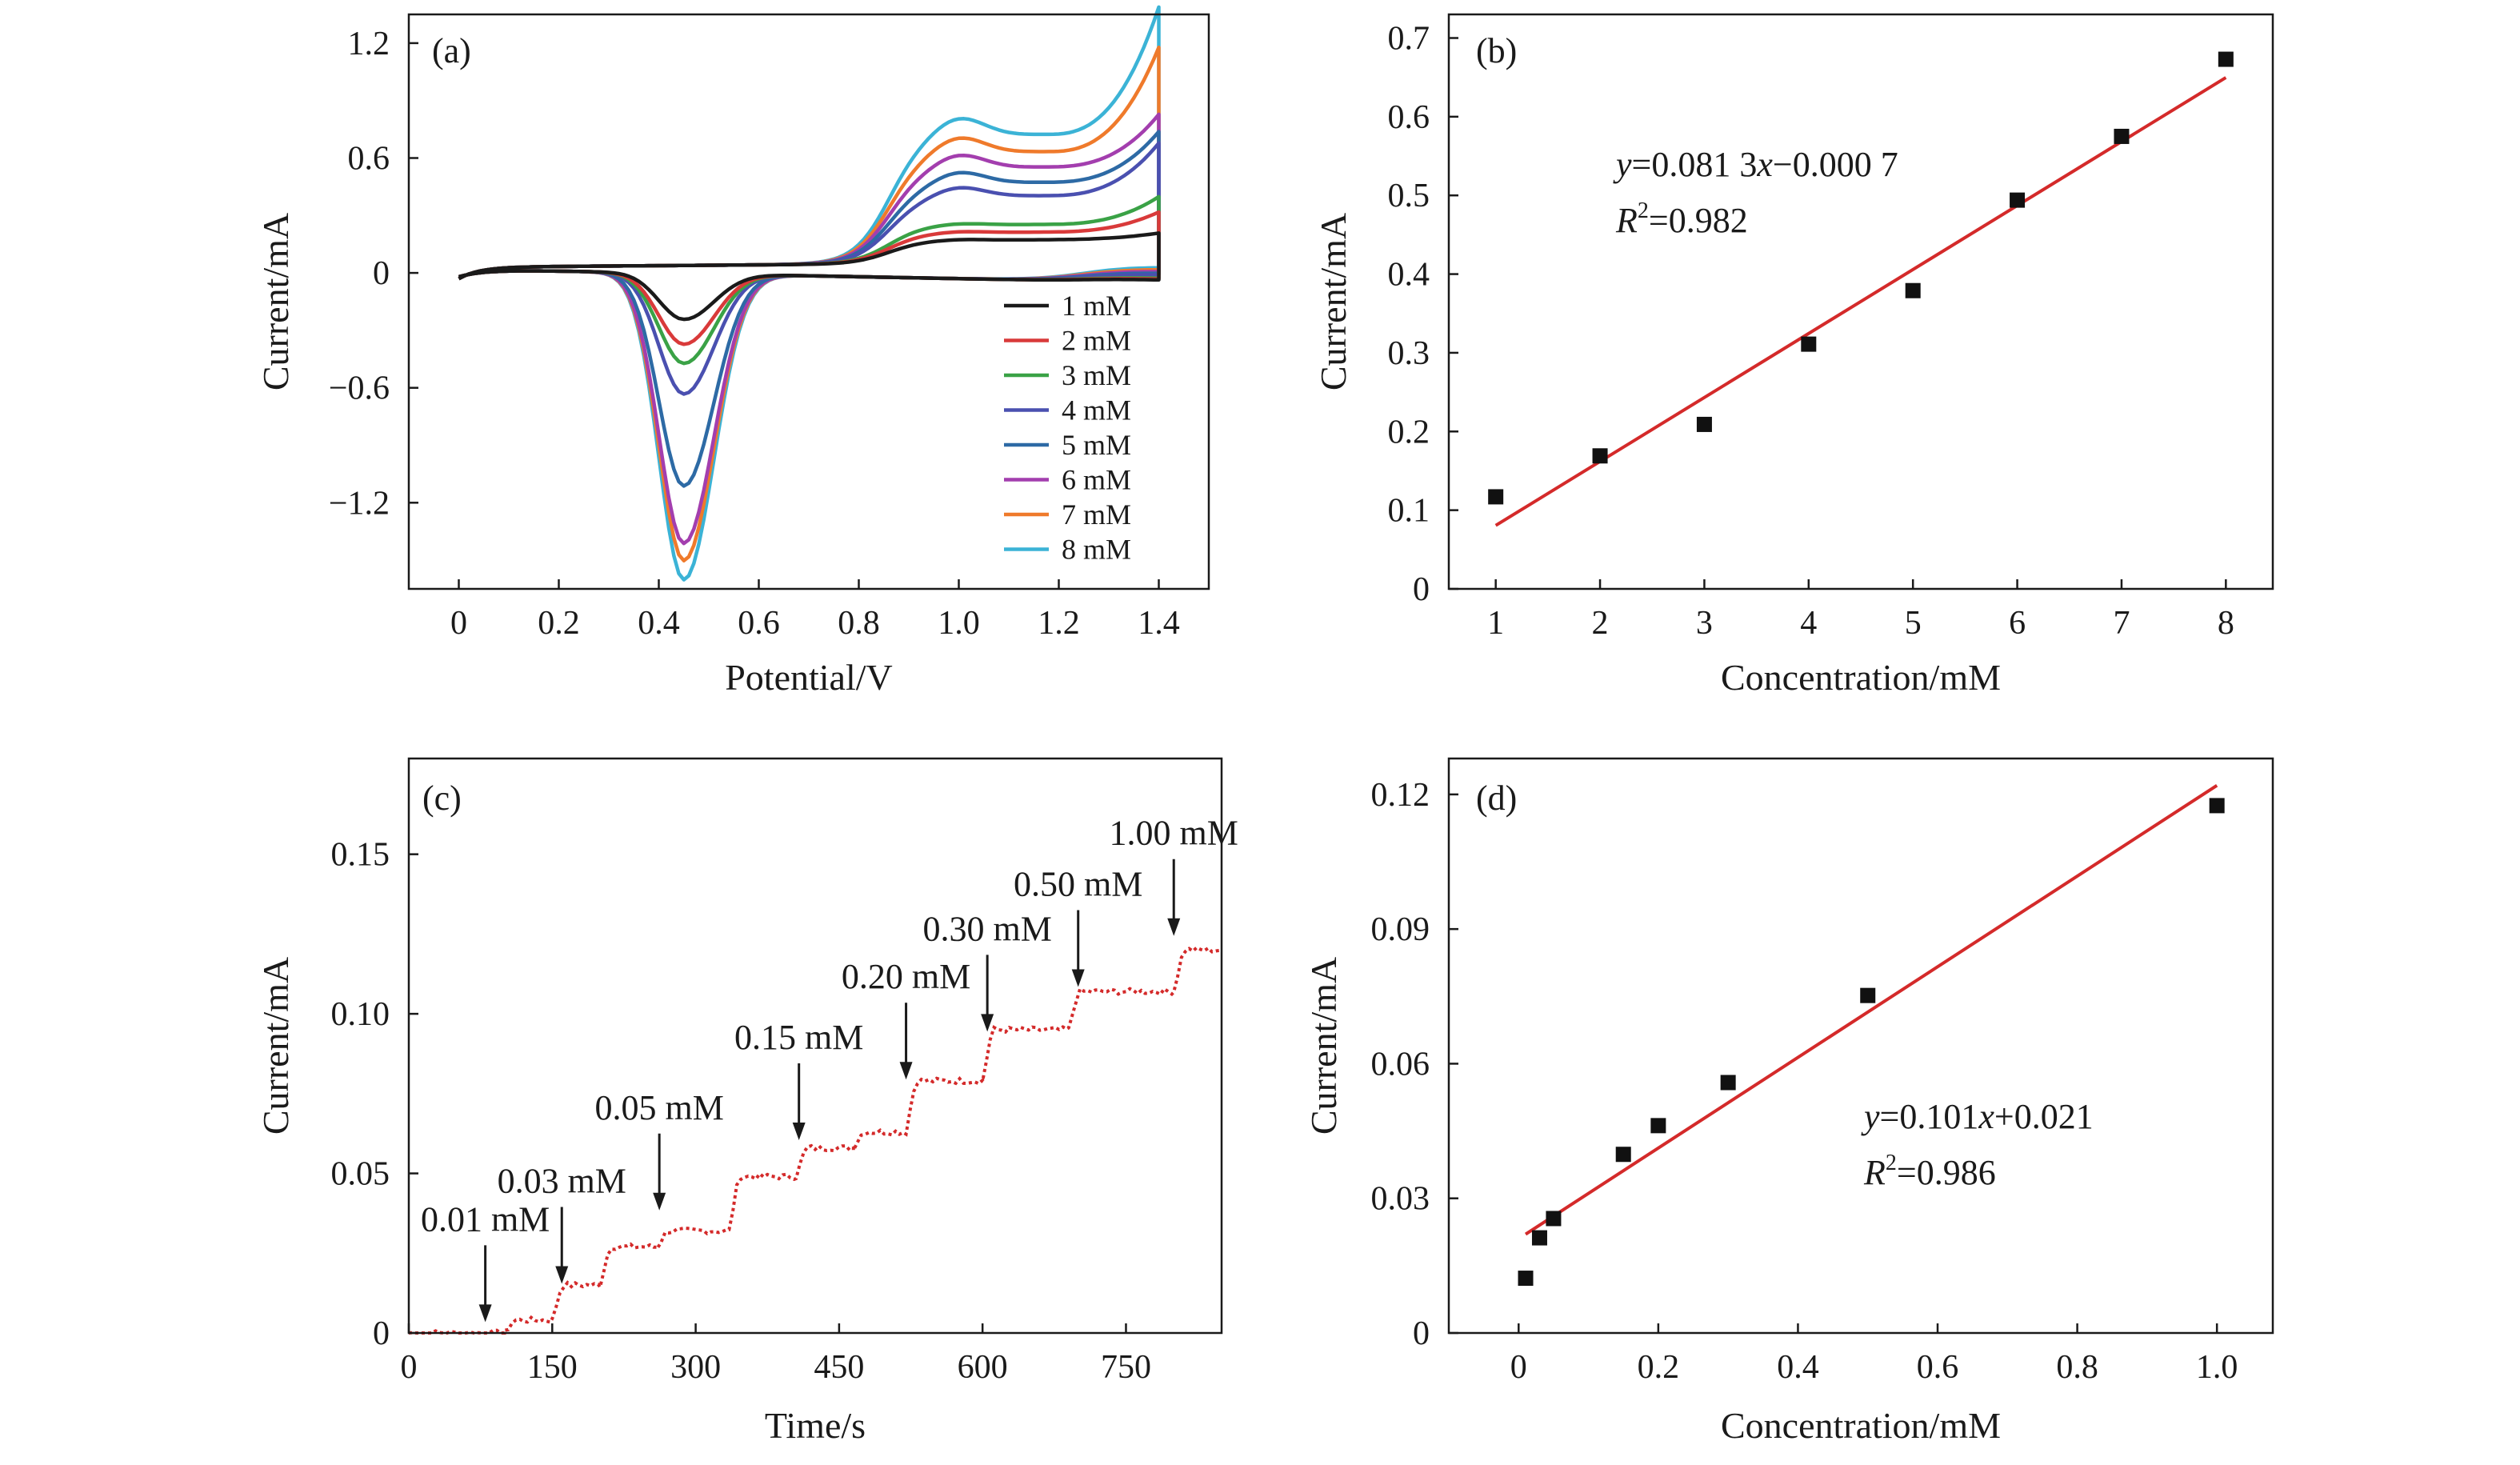 The image size is (2520, 1465). What do you see at coordinates (695, 1367) in the screenshot?
I see `x-tick-label: 300` at bounding box center [695, 1367].